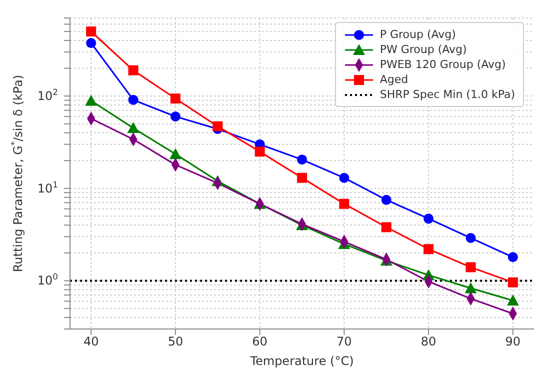 The height and width of the screenshot is (377, 550). What do you see at coordinates (47, 95) in the screenshot?
I see `y-tick-label: 10$^{2}$` at bounding box center [47, 95].